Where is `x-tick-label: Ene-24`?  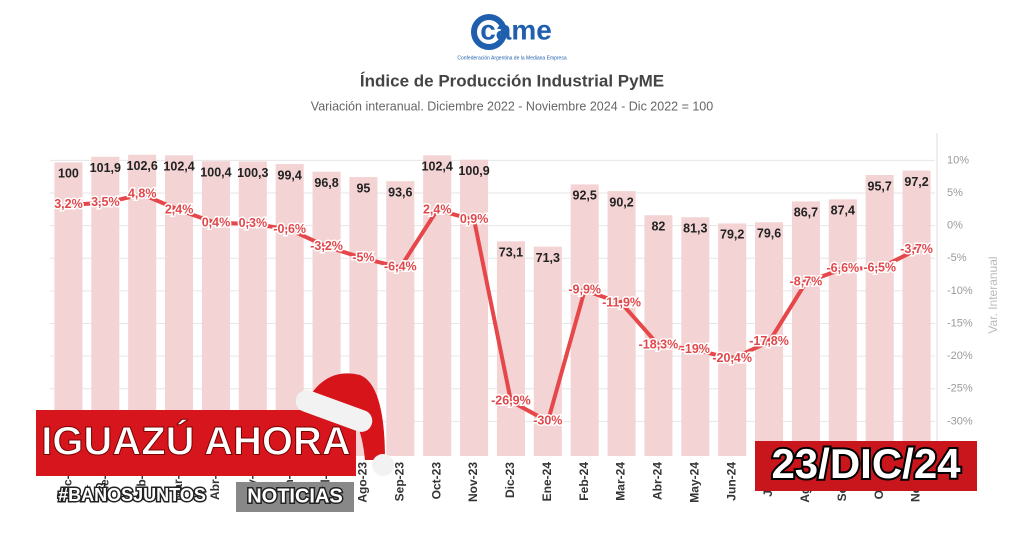 x-tick-label: Ene-24 is located at coordinates (547, 482).